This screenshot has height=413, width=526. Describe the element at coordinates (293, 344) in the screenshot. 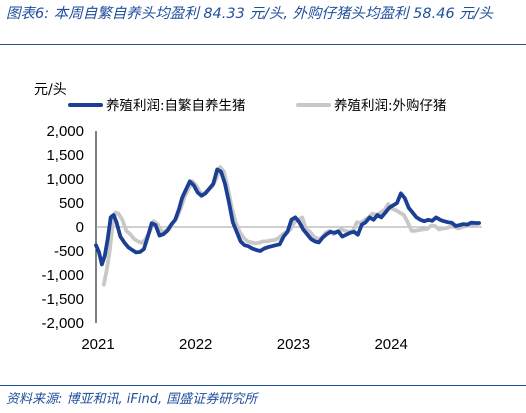

I see `x-tick-label: 2023` at that location.